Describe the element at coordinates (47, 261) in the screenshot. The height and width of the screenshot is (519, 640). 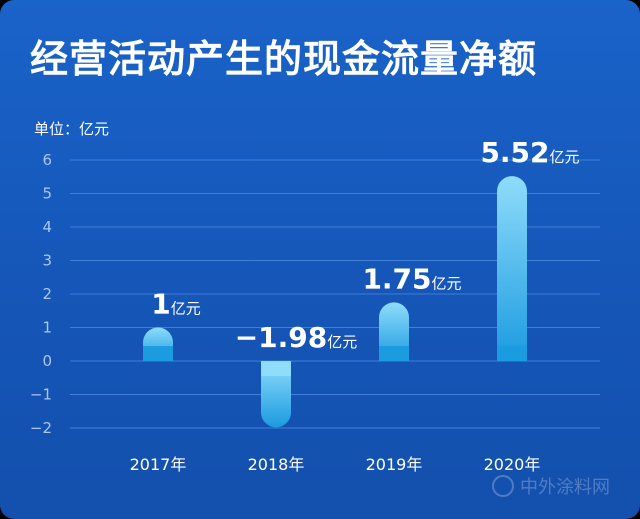
I see `y-tick-label: 3` at that location.